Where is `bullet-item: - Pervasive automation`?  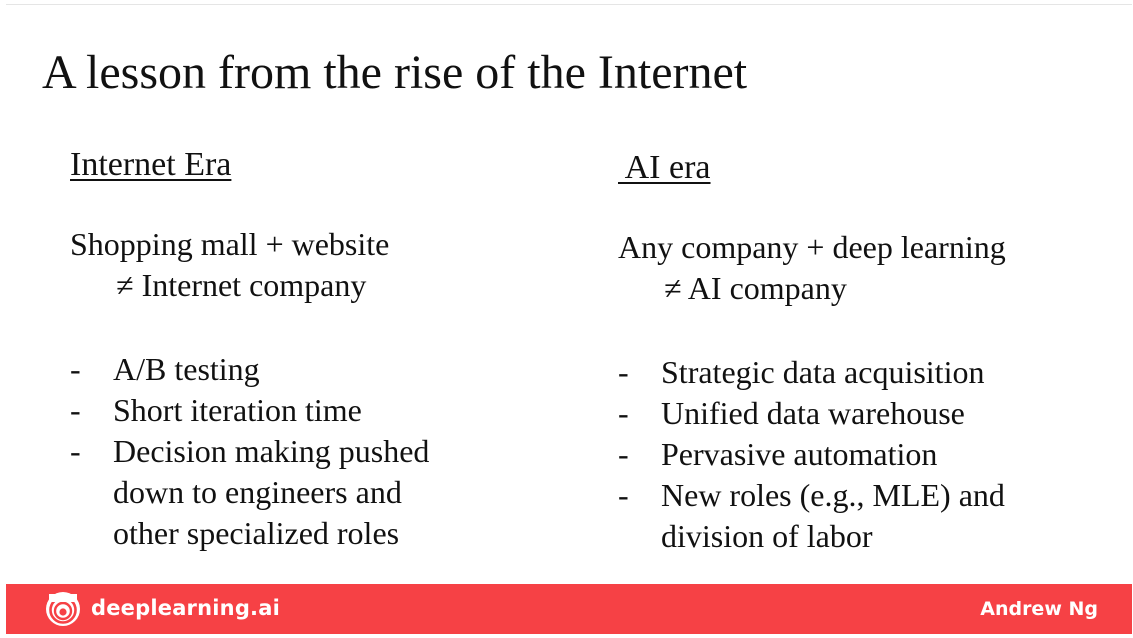 bullet-item: - Pervasive automation is located at coordinates (870, 454).